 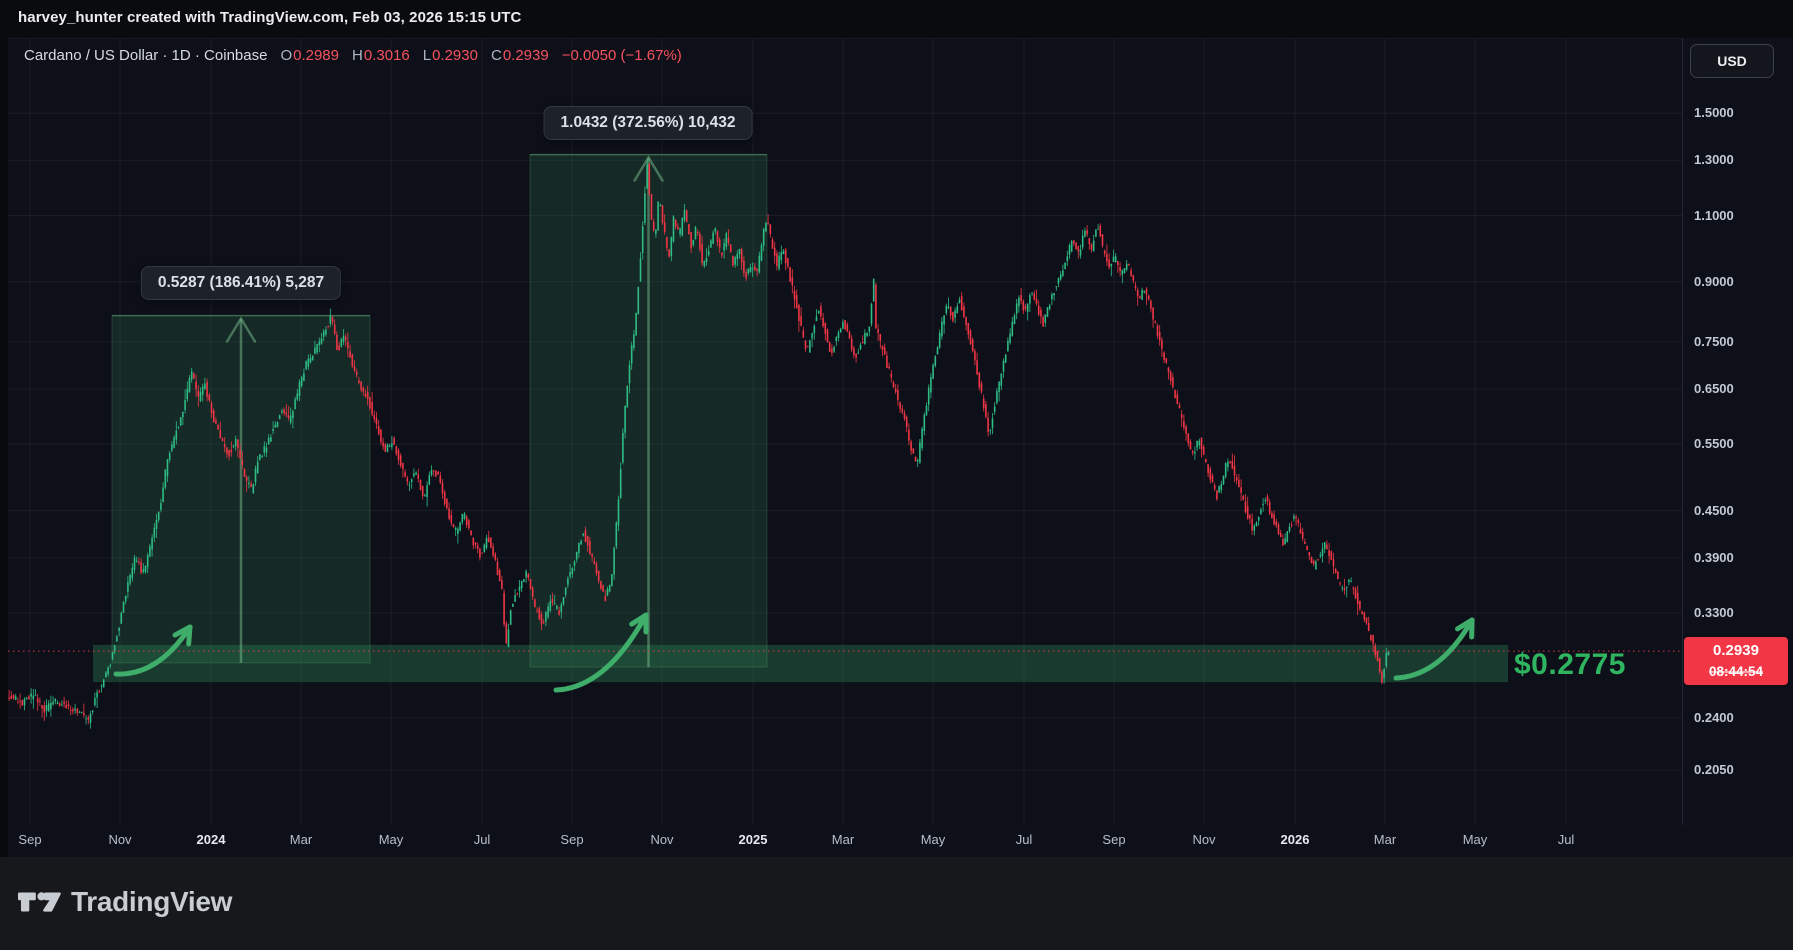 What do you see at coordinates (152, 901) in the screenshot?
I see `tradingview-logo-text: TradingView` at bounding box center [152, 901].